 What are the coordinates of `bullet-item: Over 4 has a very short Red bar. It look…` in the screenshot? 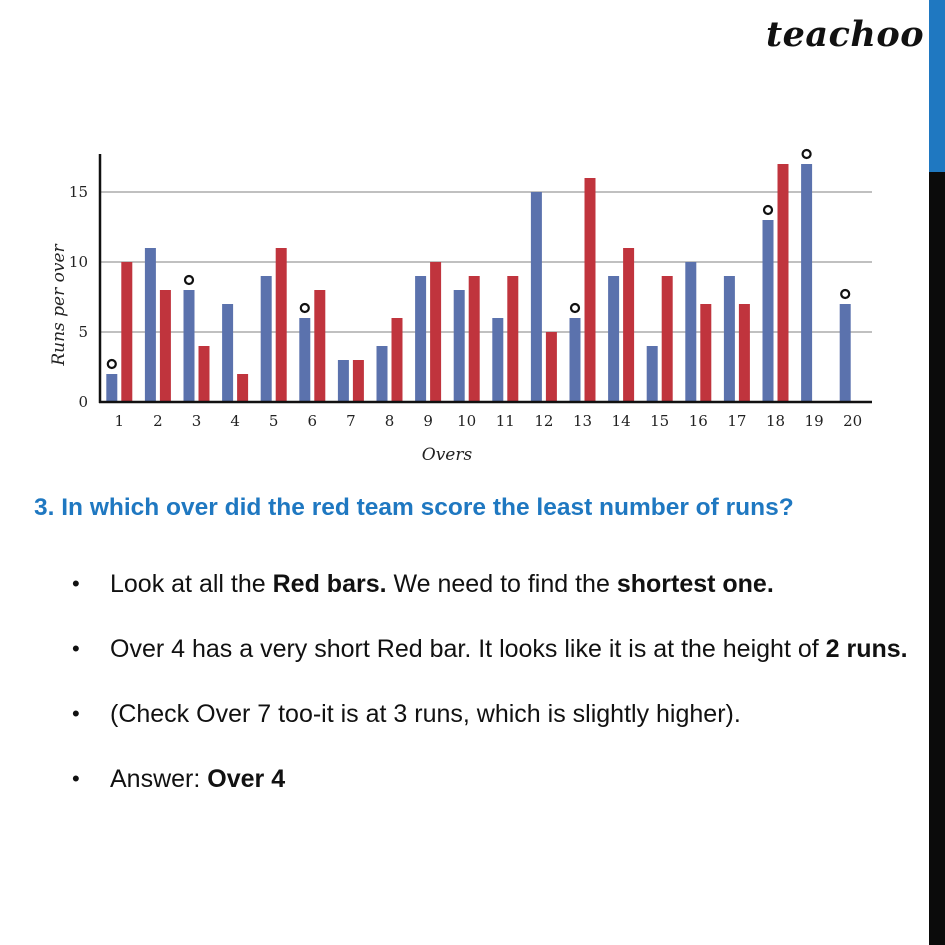 It's located at (497, 649).